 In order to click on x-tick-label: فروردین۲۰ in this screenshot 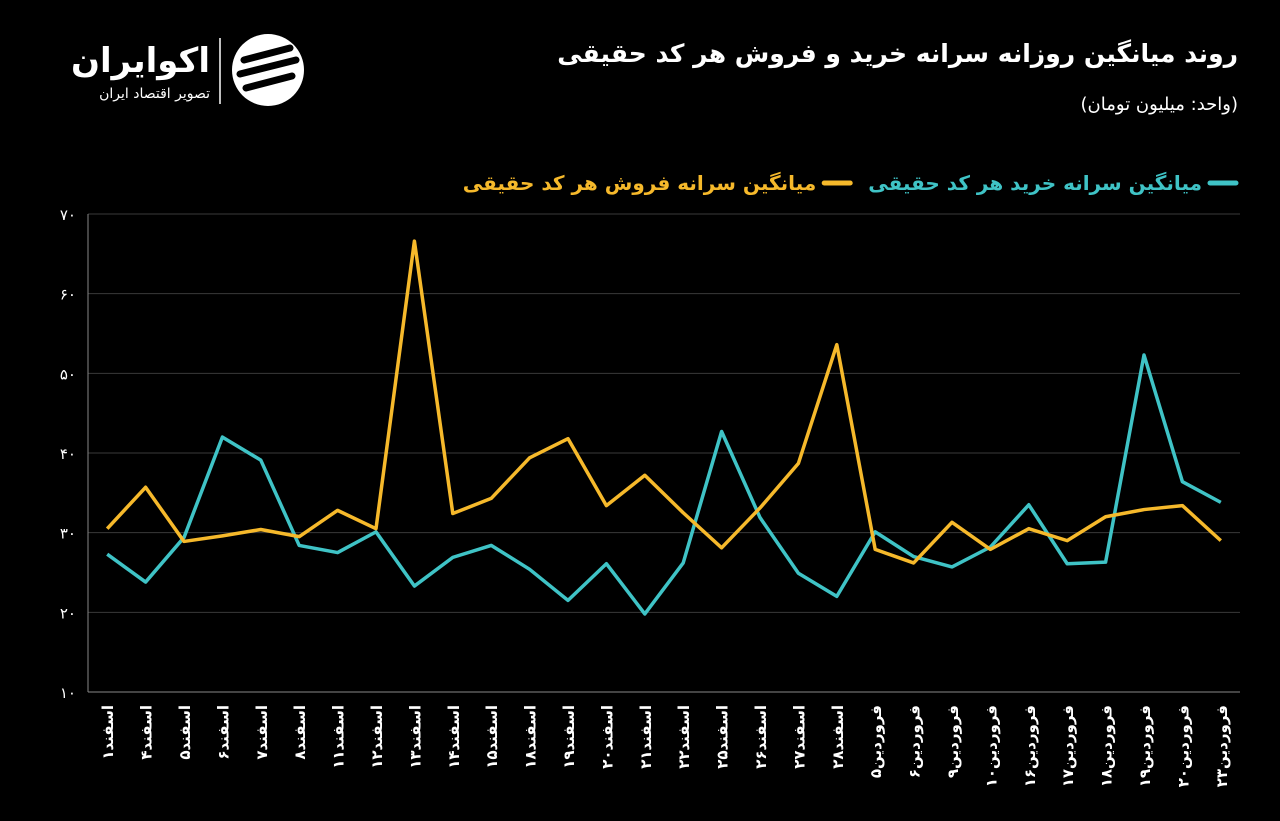, I will do `click(1183, 746)`.